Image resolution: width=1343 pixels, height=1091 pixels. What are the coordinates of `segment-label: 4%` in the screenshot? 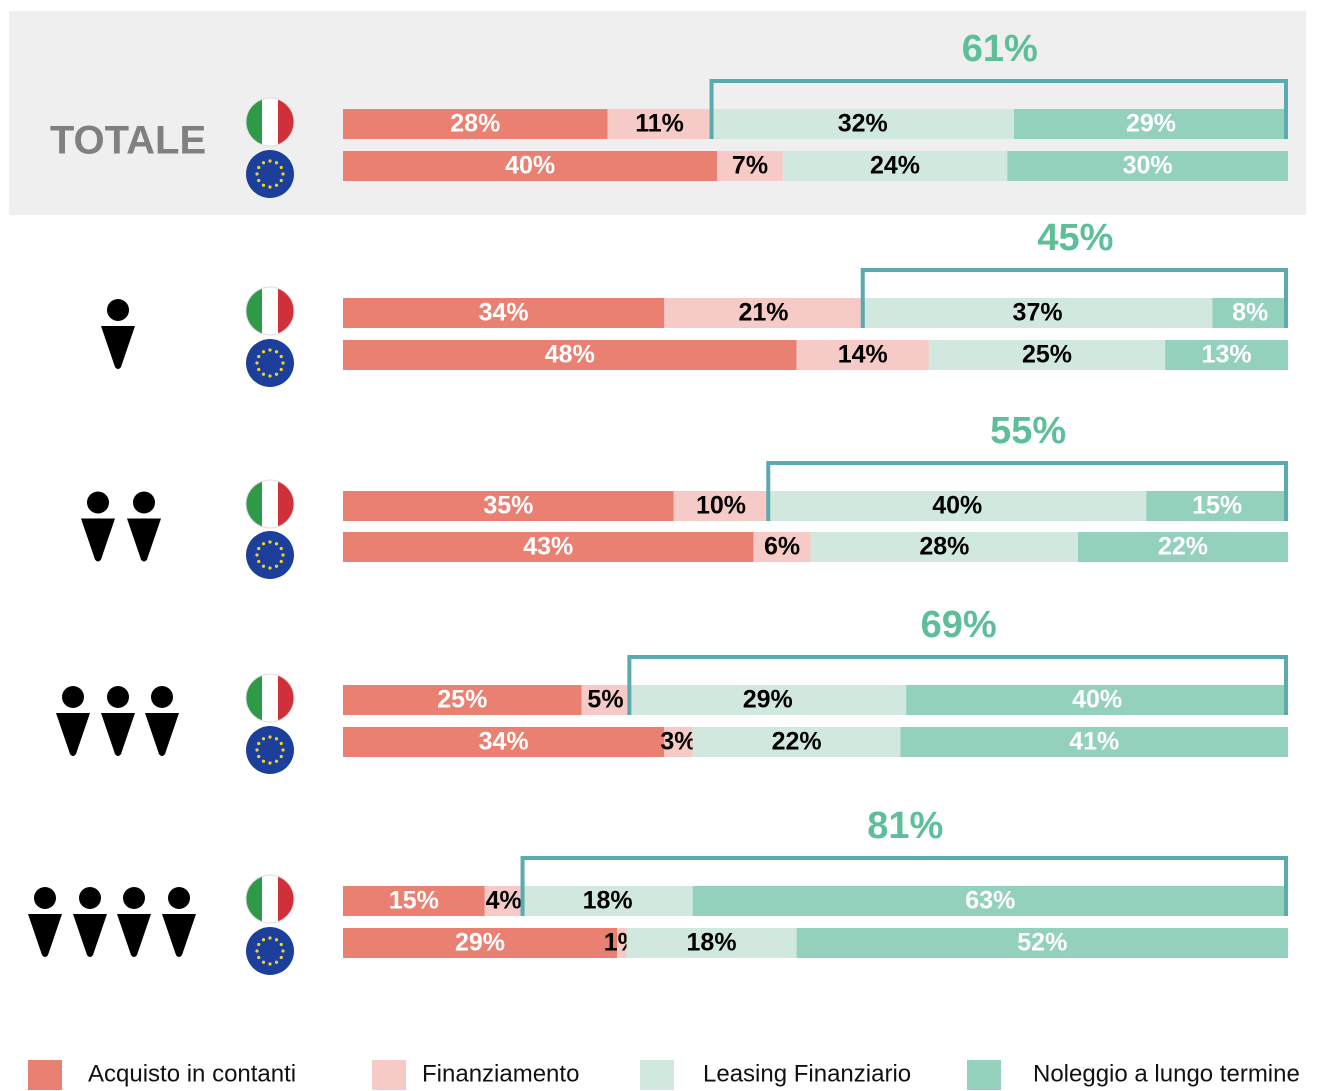 It's located at (504, 901).